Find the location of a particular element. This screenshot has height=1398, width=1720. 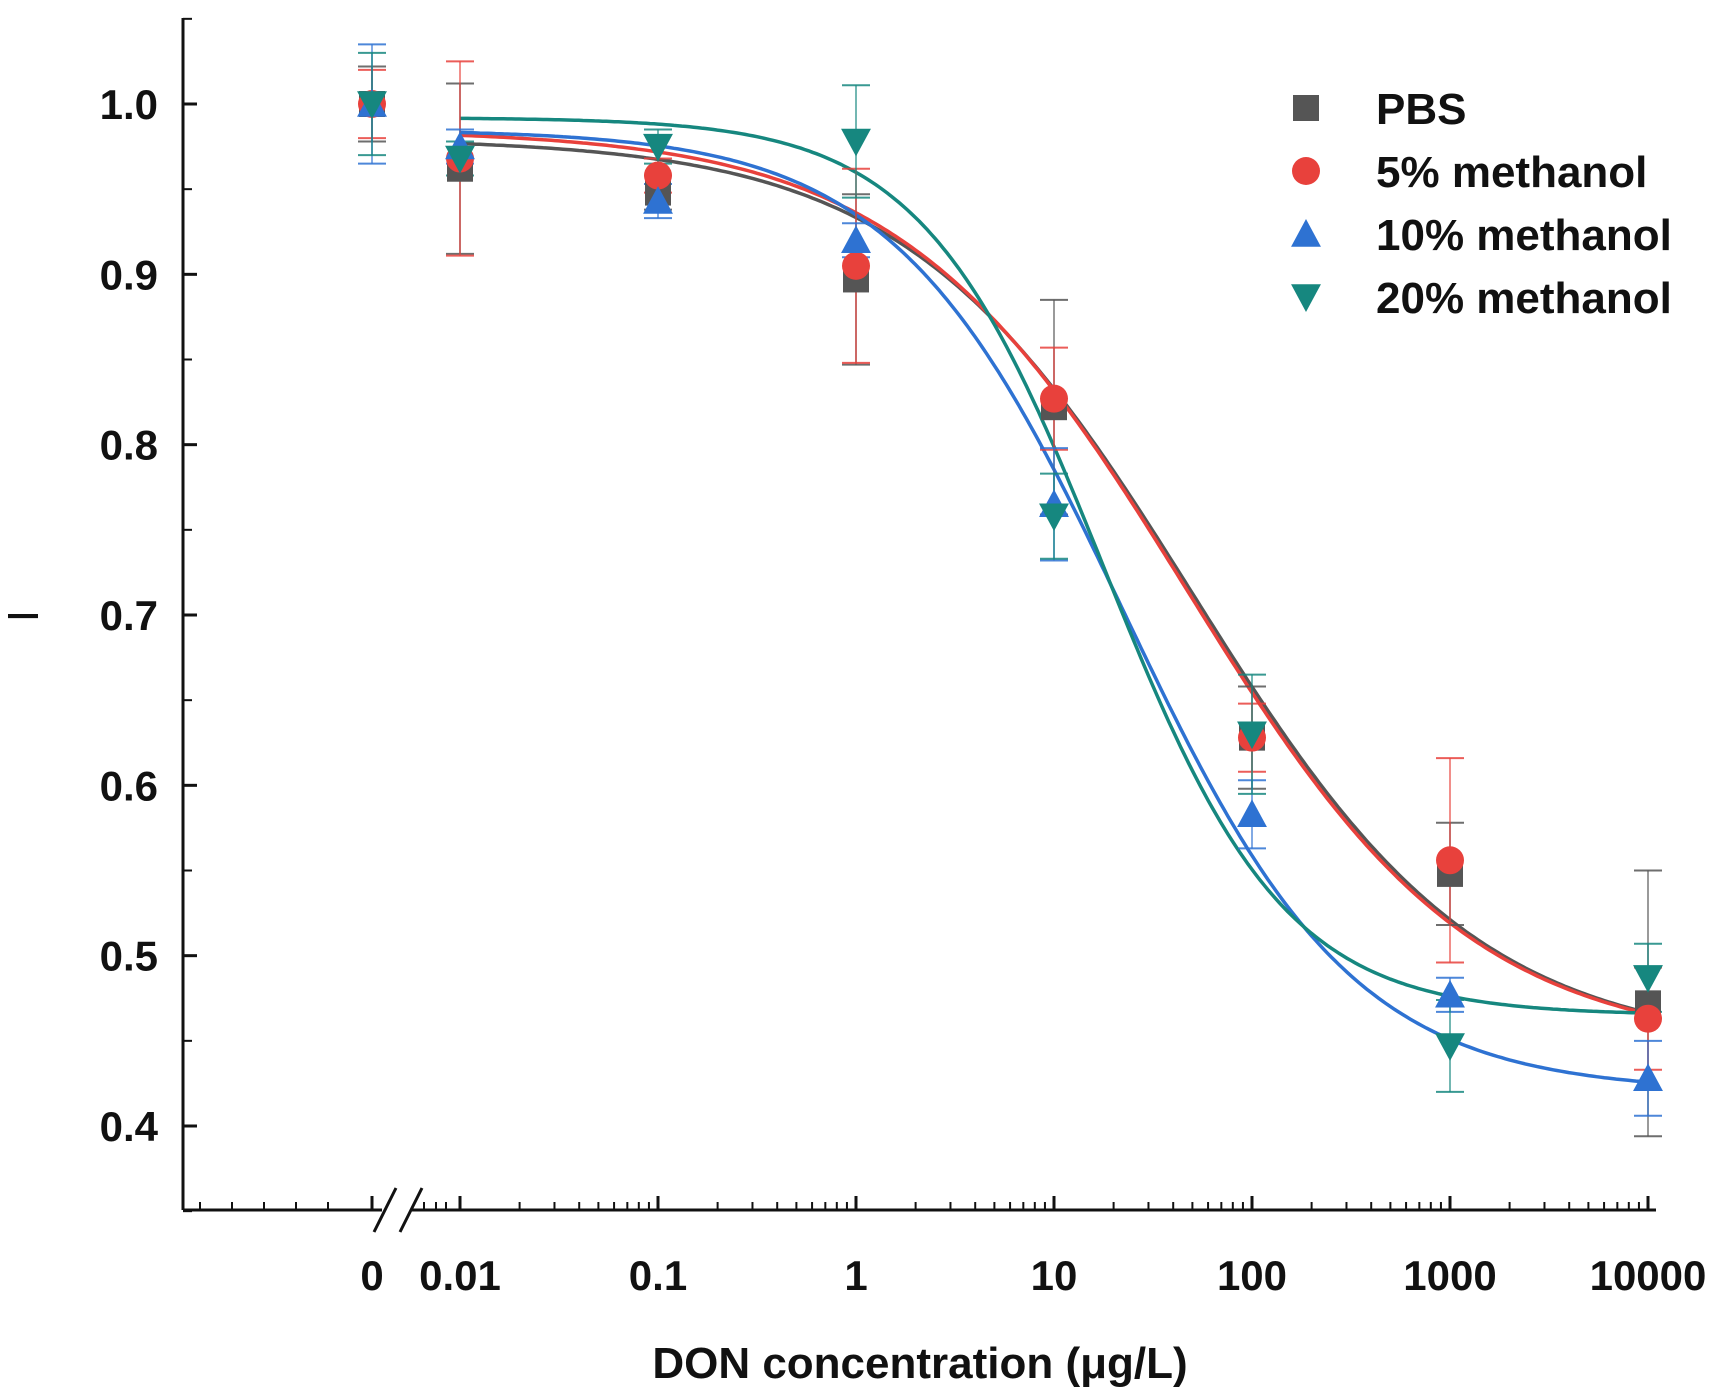

x-tick-label: 10 is located at coordinates (1054, 1275).